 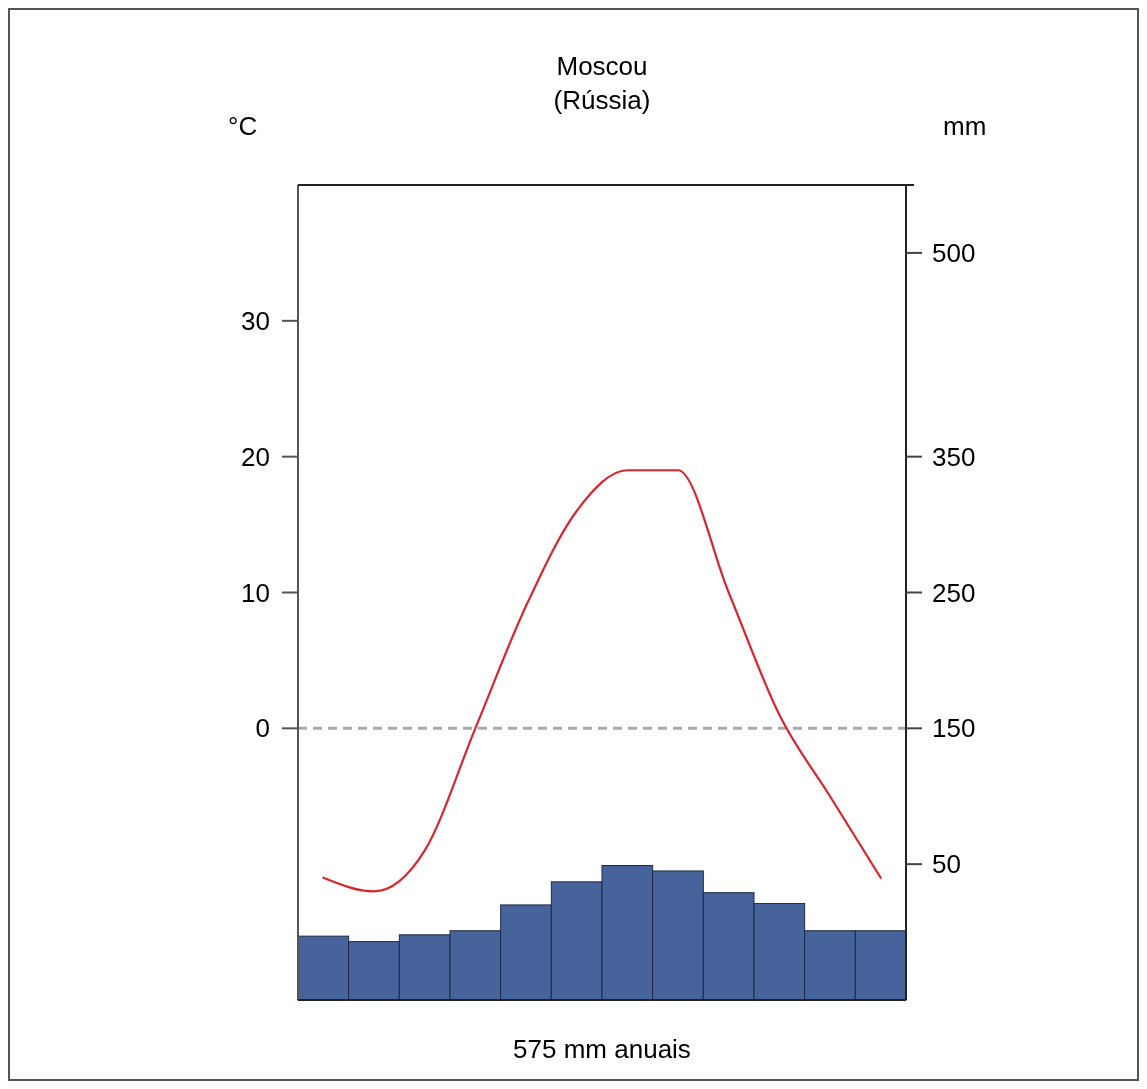 I want to click on y-tick-label: 10, so click(x=255, y=592).